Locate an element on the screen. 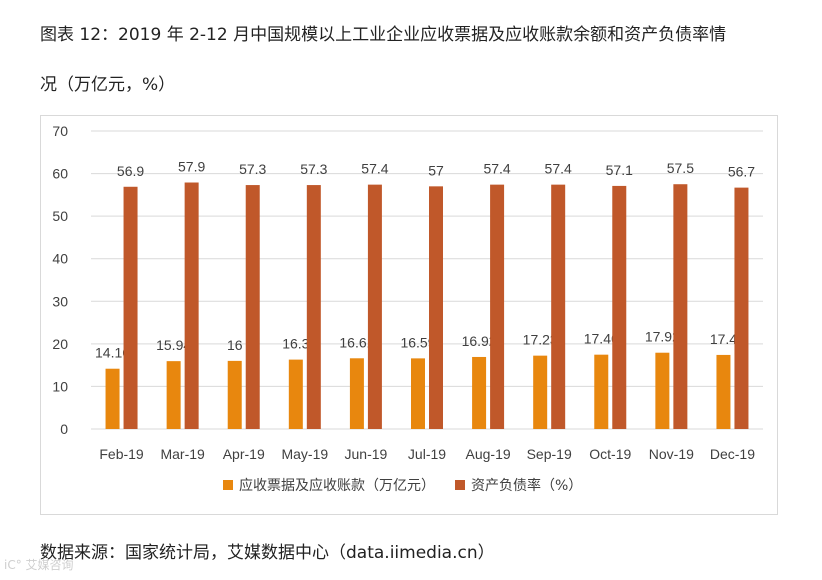 Image resolution: width=822 pixels, height=580 pixels. data-label-series-2: 57.1 is located at coordinates (619, 170).